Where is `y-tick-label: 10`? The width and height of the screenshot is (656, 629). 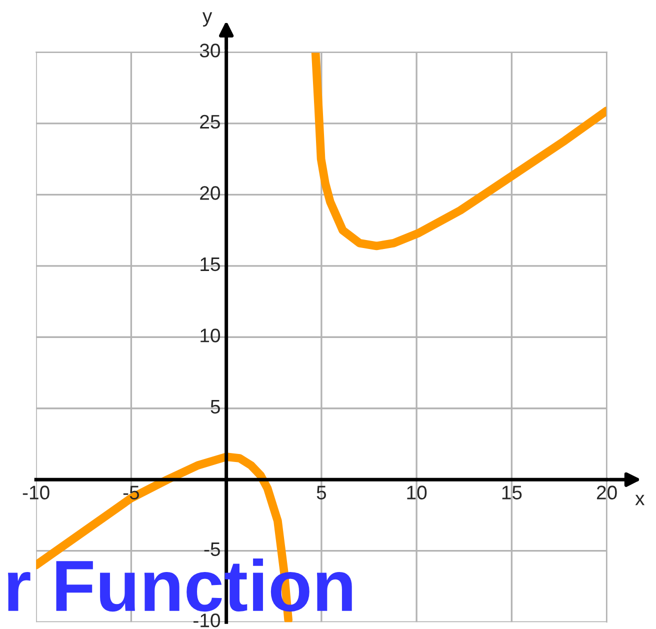
y-tick-label: 10 is located at coordinates (210, 335).